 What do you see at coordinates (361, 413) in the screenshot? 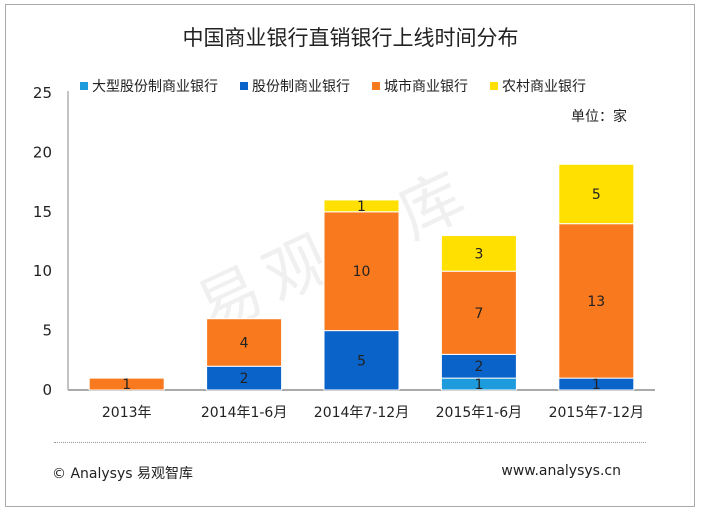
I see `x-tick-label: 2014年7-12月` at bounding box center [361, 413].